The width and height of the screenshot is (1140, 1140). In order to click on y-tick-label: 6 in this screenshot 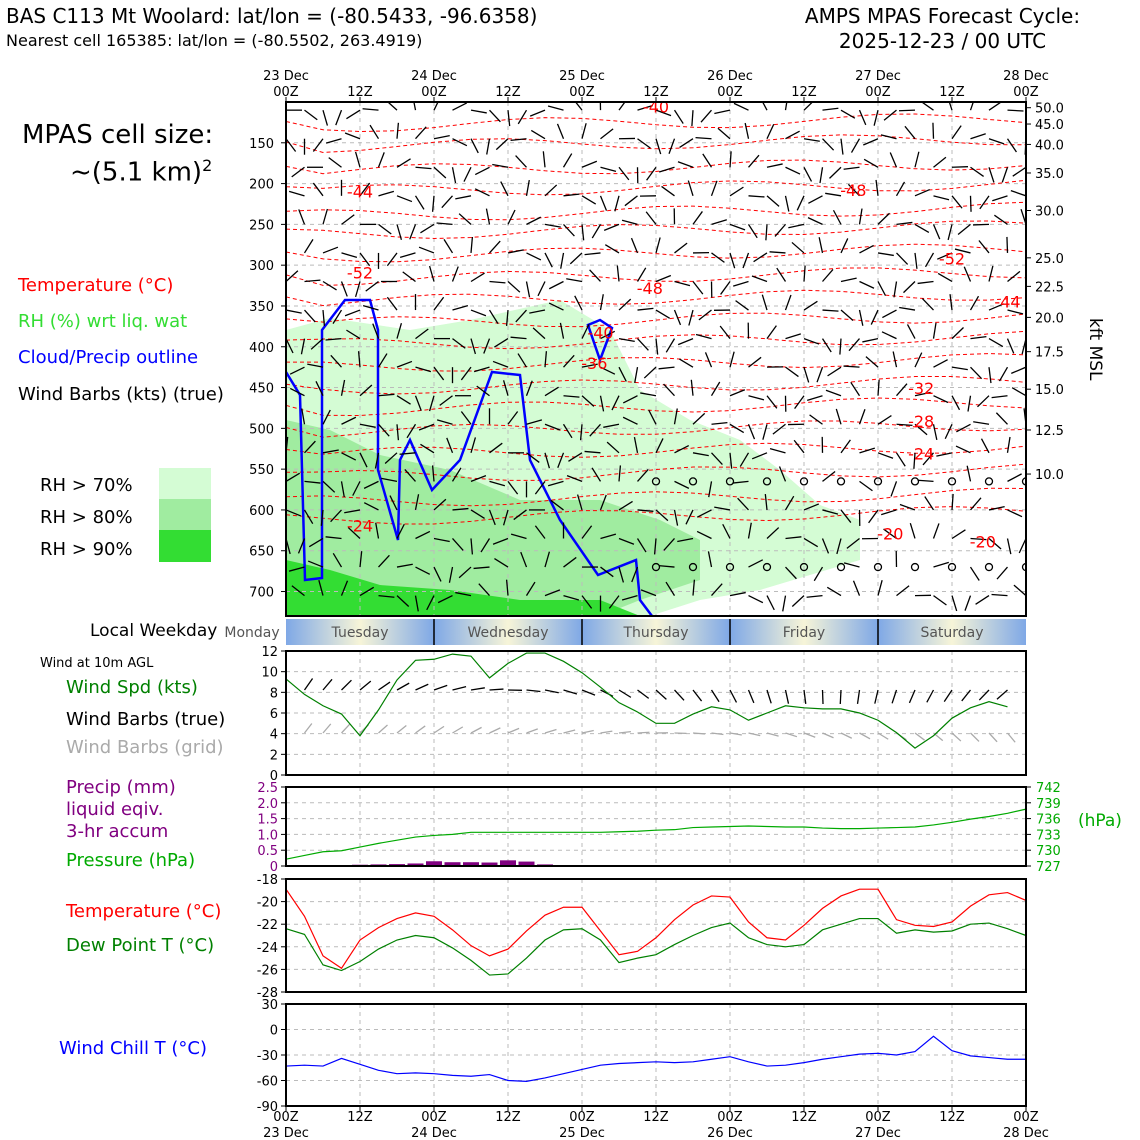, I will do `click(274, 714)`.